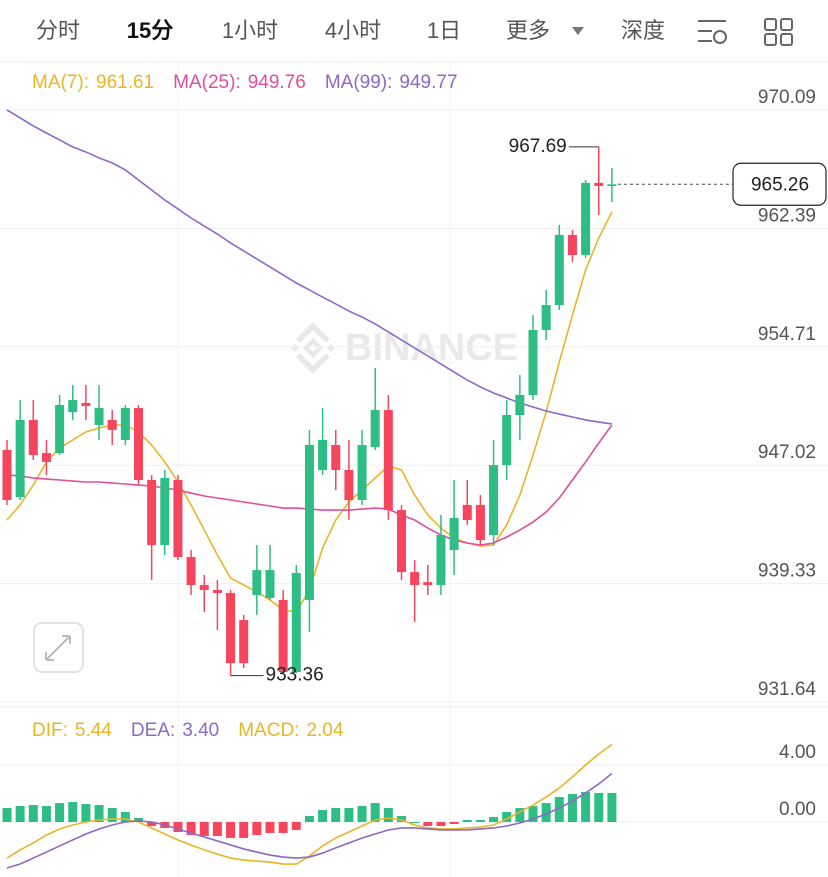  Describe the element at coordinates (787, 452) in the screenshot. I see `y-tick-label: 947.02` at that location.